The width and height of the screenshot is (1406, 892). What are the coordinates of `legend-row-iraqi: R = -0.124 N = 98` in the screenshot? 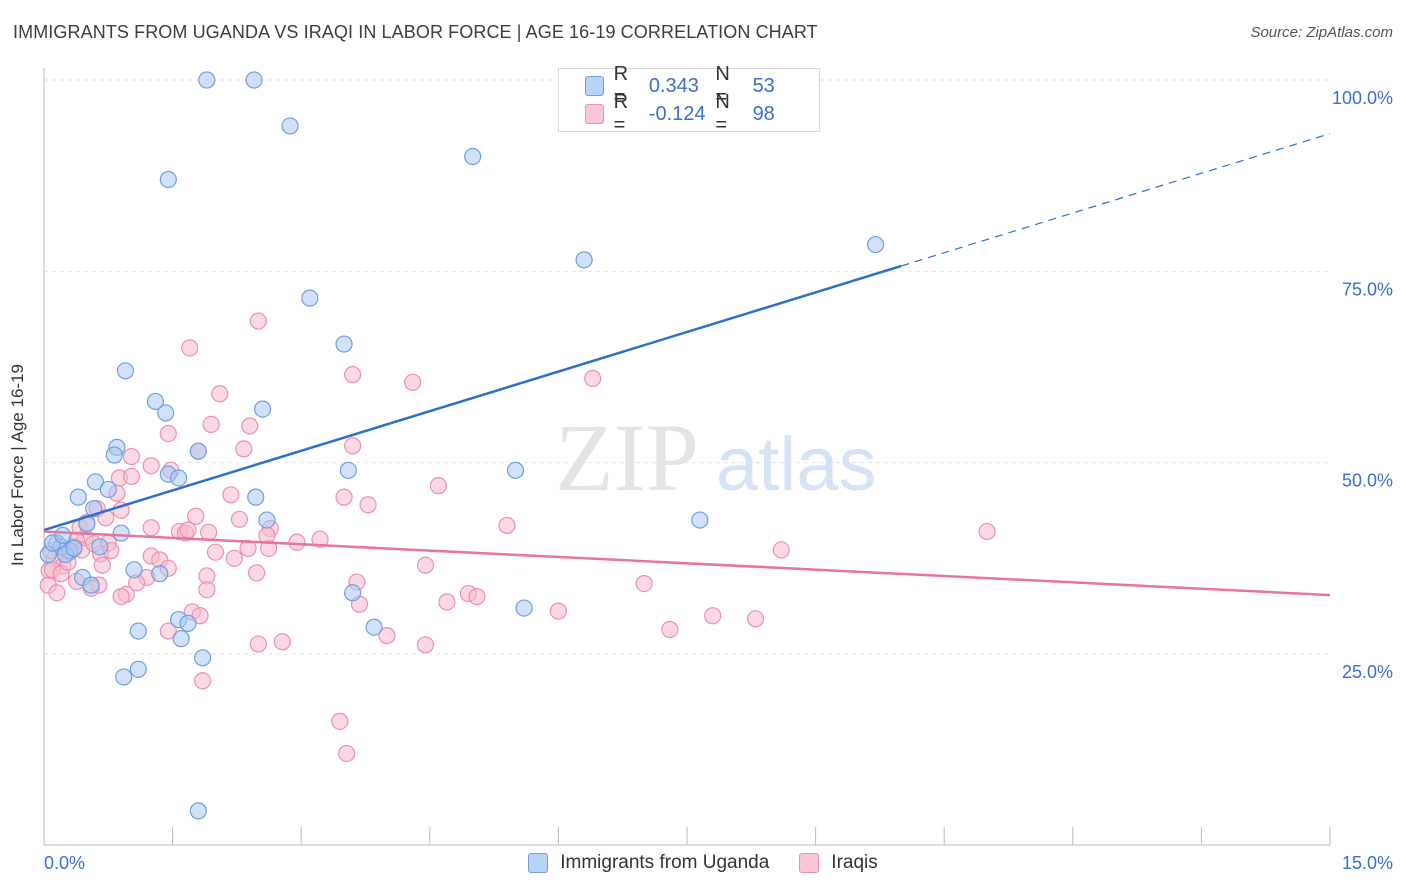 It's located at (702, 113).